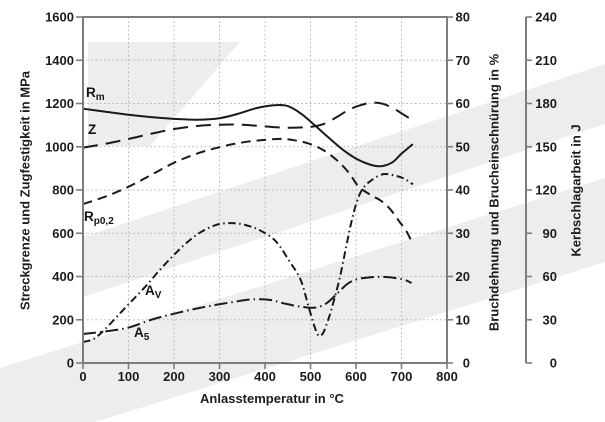 This screenshot has width=605, height=422. I want to click on tick-label-left: 600, so click(63, 233).